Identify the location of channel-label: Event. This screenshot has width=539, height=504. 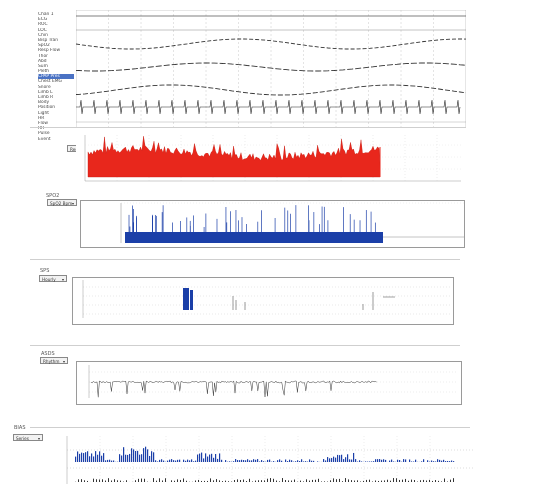
(44, 139).